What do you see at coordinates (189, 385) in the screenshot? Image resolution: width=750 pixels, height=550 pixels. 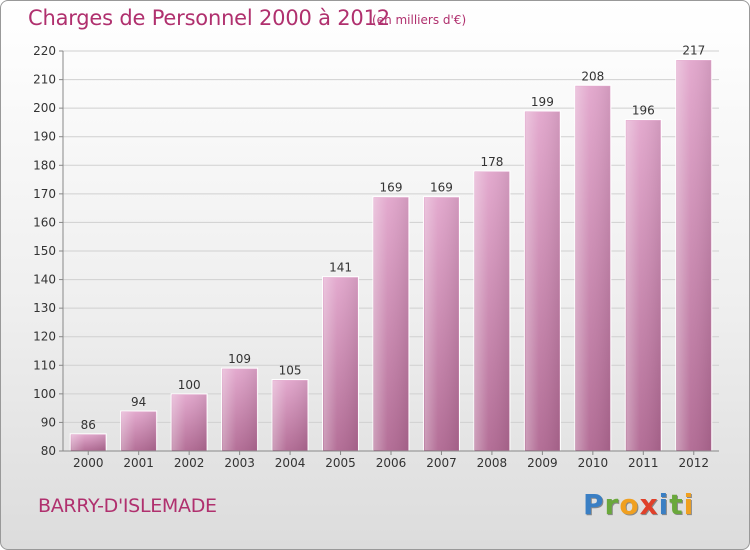 I see `data-label: 100` at bounding box center [189, 385].